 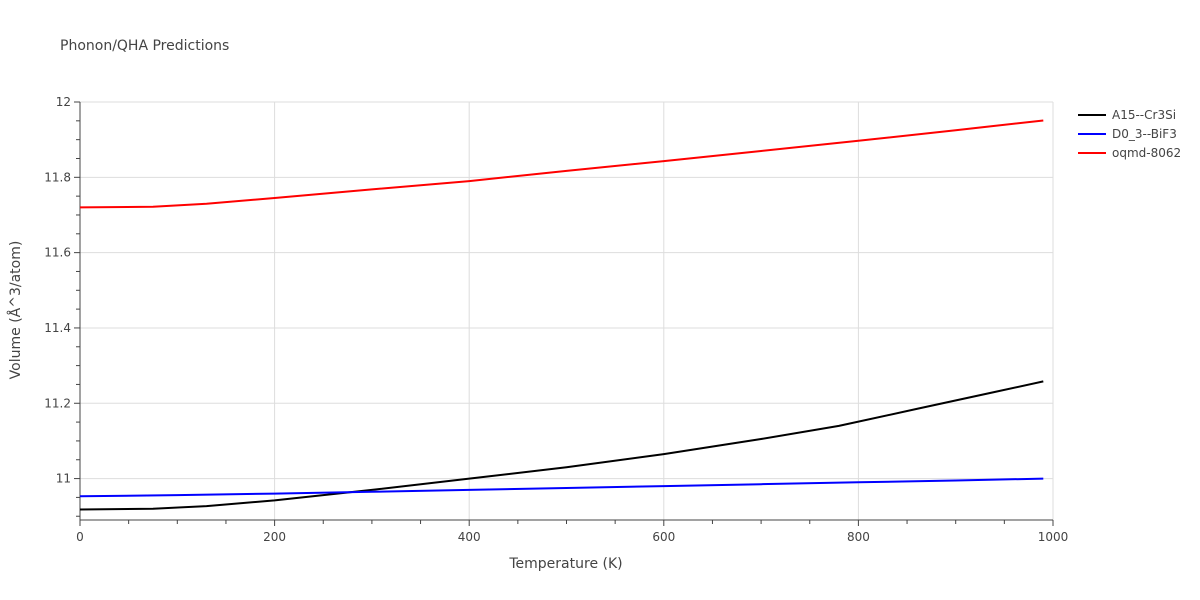 I want to click on legend-label: A15--Cr3Si, so click(x=1144, y=115).